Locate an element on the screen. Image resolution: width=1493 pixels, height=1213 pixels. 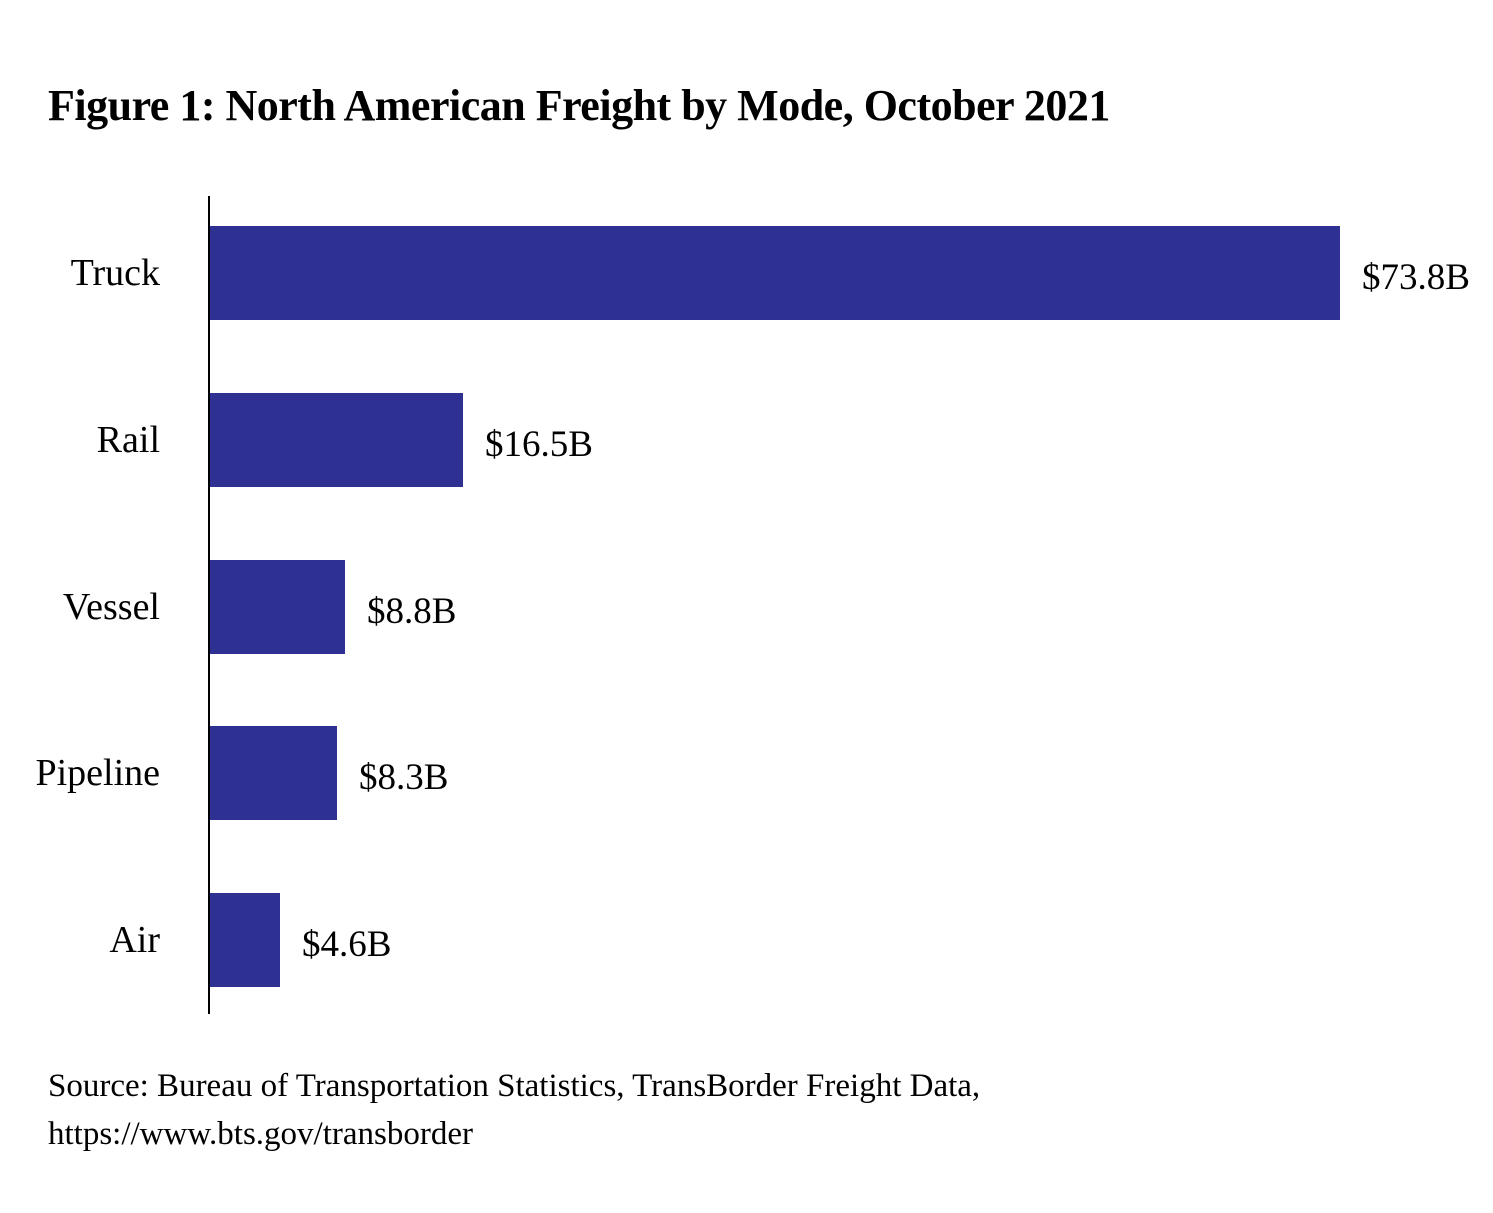
bar-row: Truck $73.8B is located at coordinates (746, 273).